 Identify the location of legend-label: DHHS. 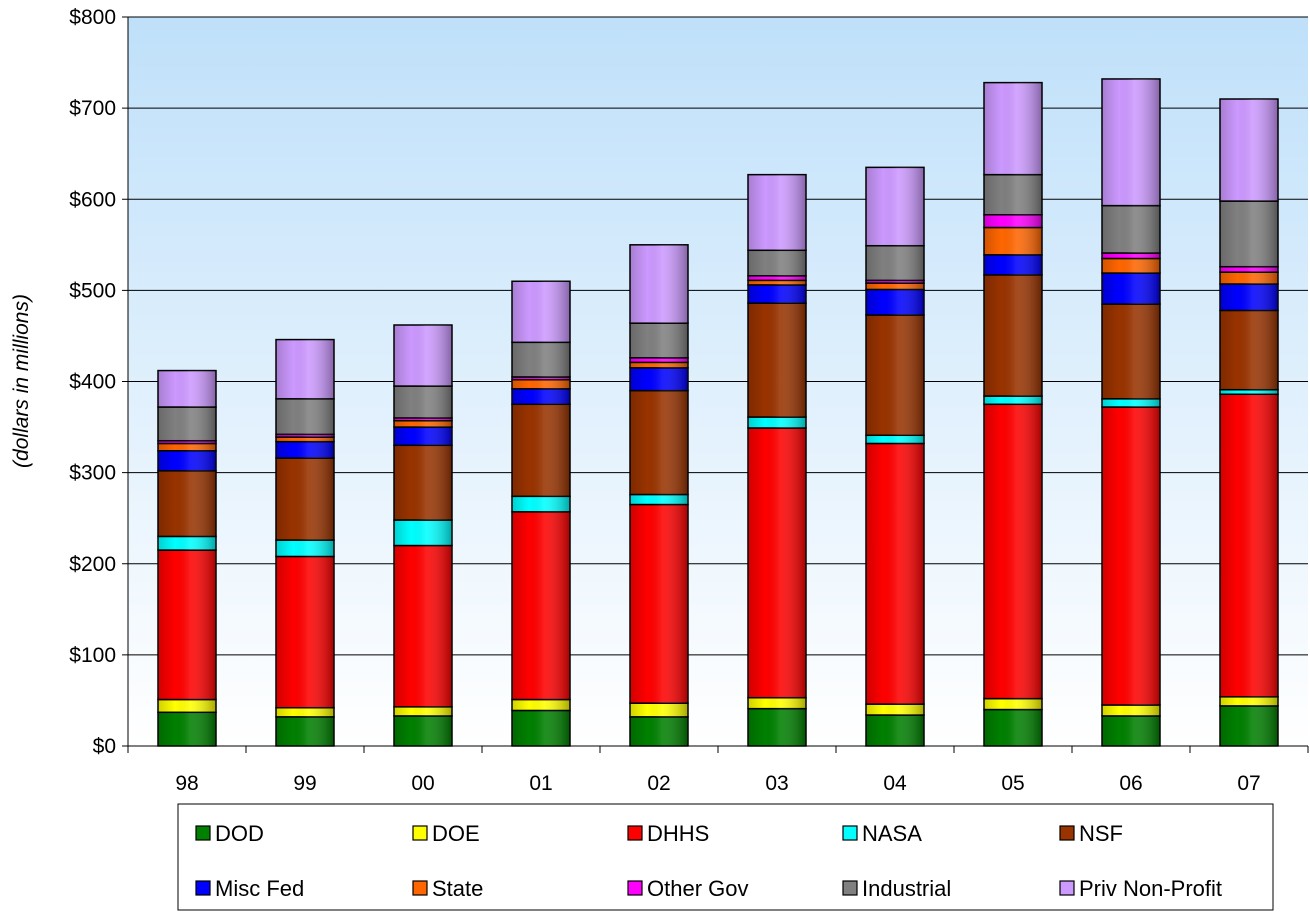
(678, 833).